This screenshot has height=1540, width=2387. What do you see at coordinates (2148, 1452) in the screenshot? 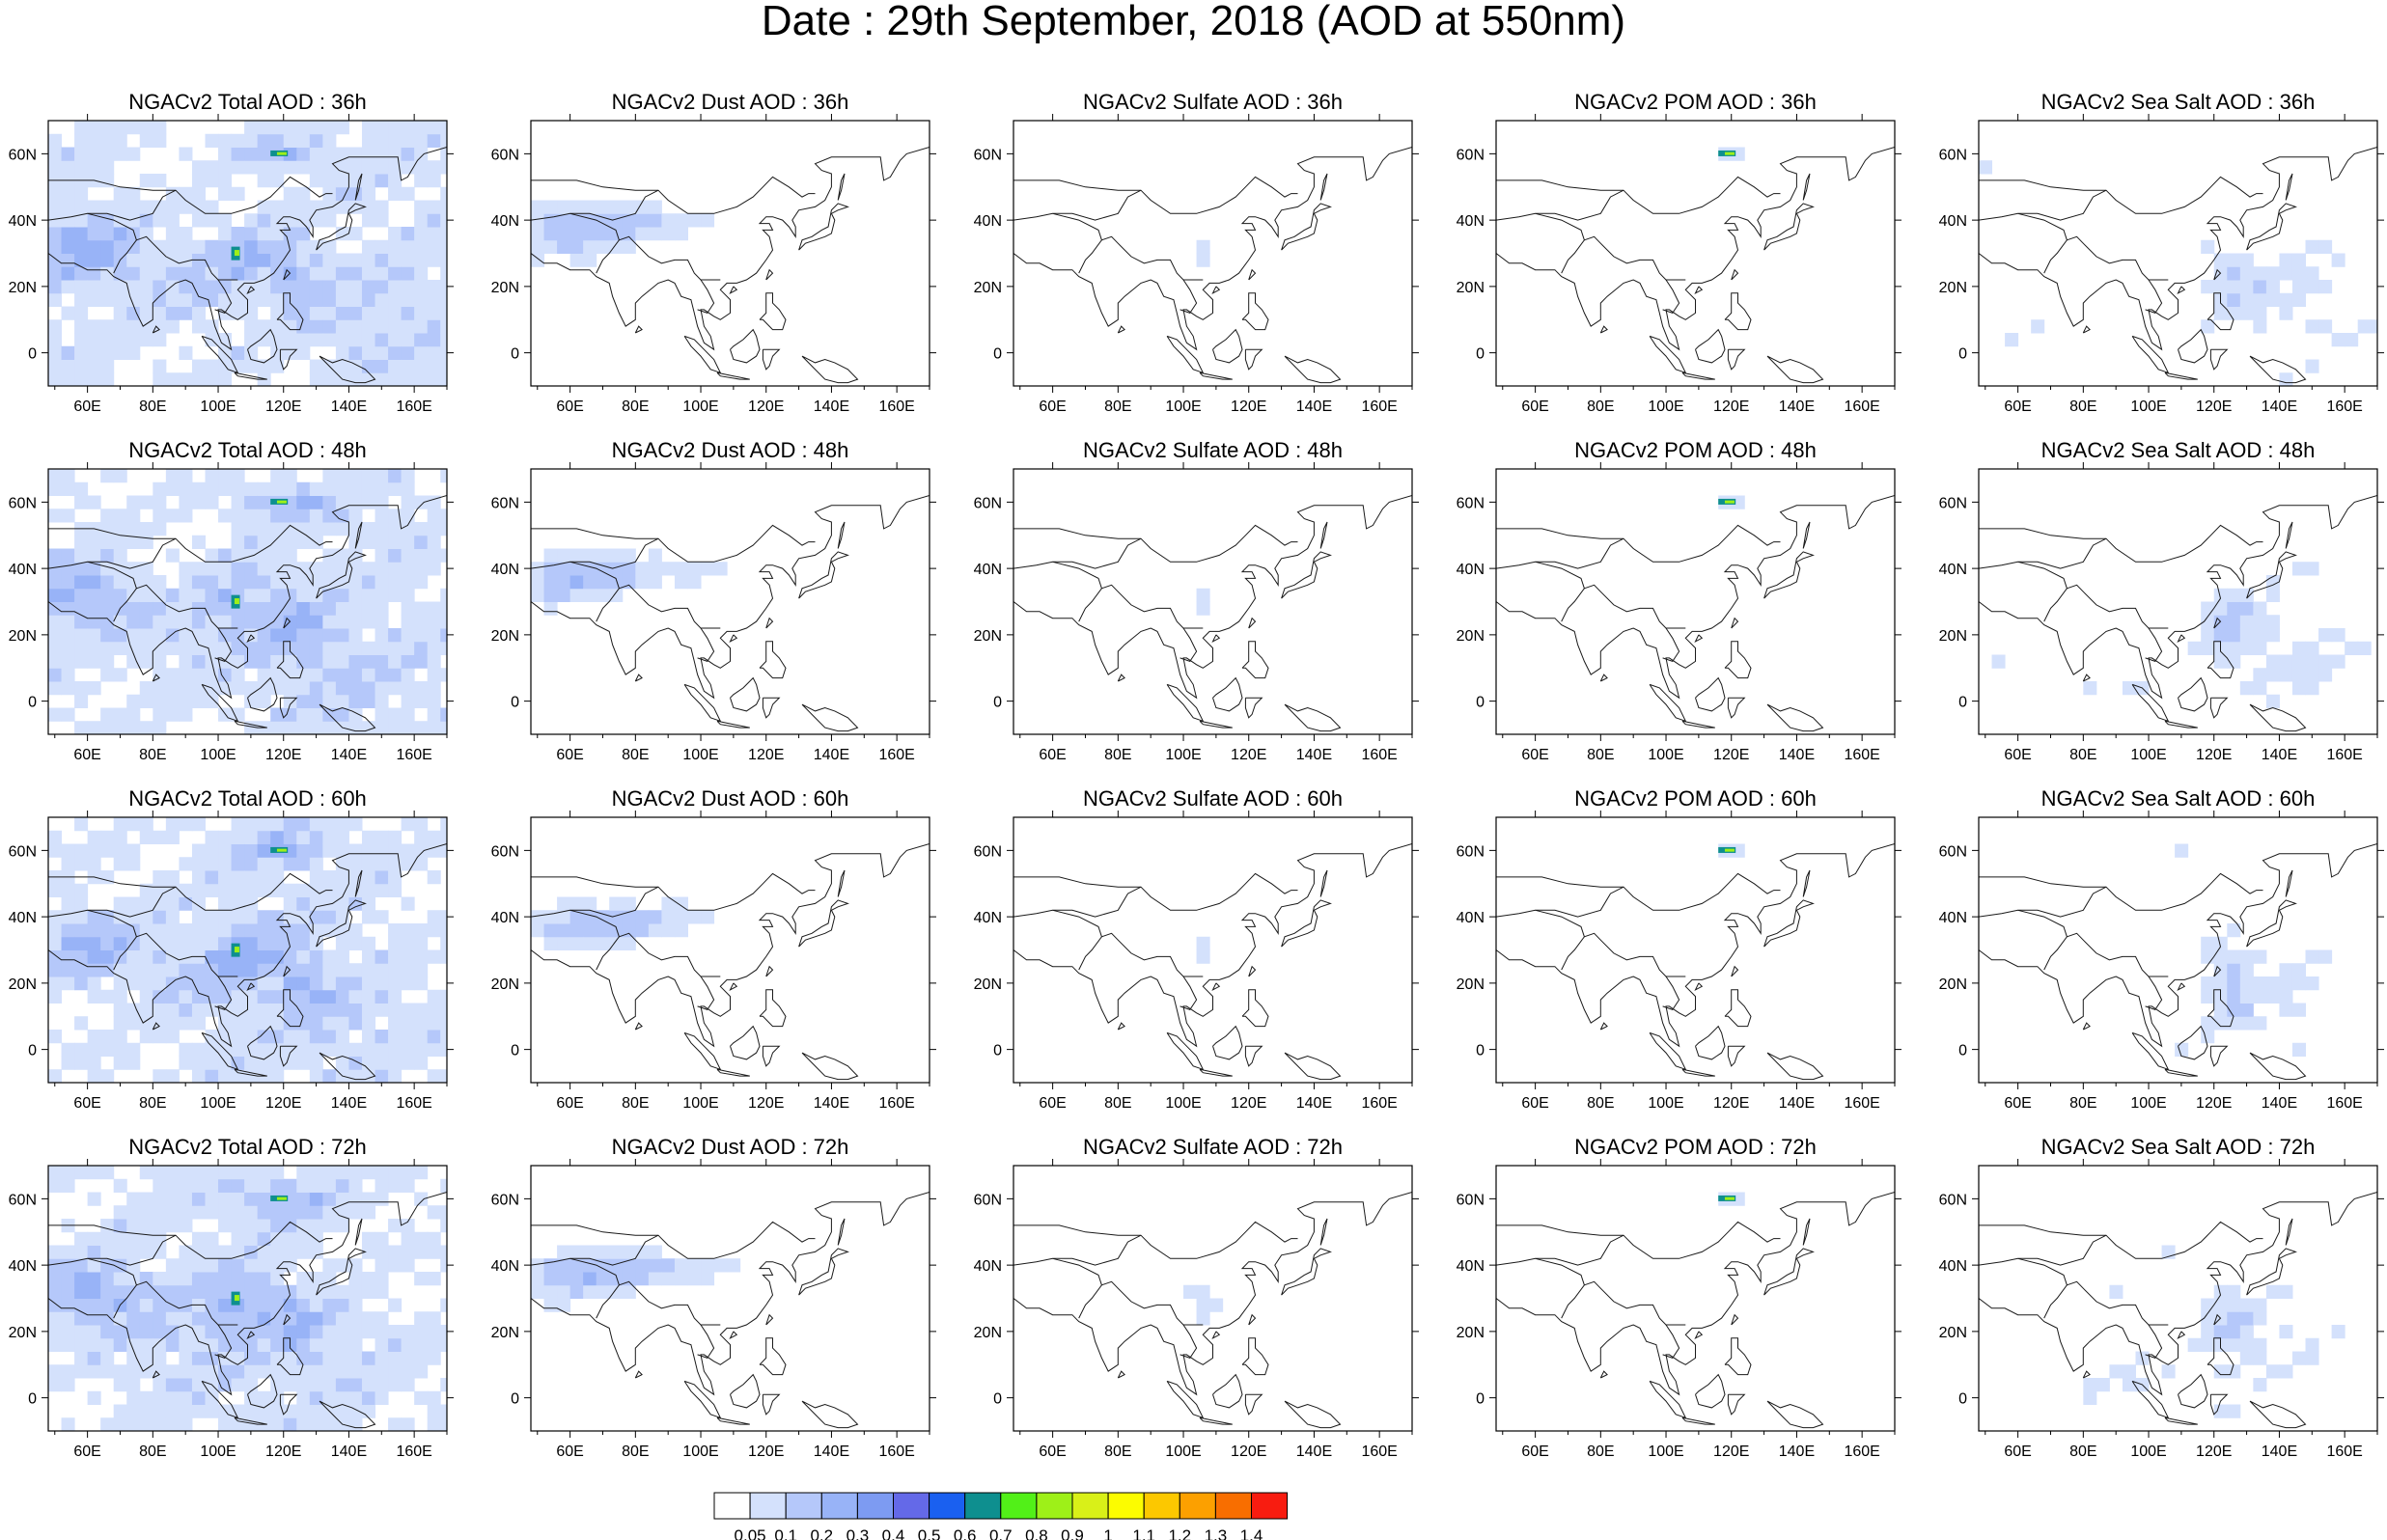
I see `x-tick-label: 100E` at bounding box center [2148, 1452].